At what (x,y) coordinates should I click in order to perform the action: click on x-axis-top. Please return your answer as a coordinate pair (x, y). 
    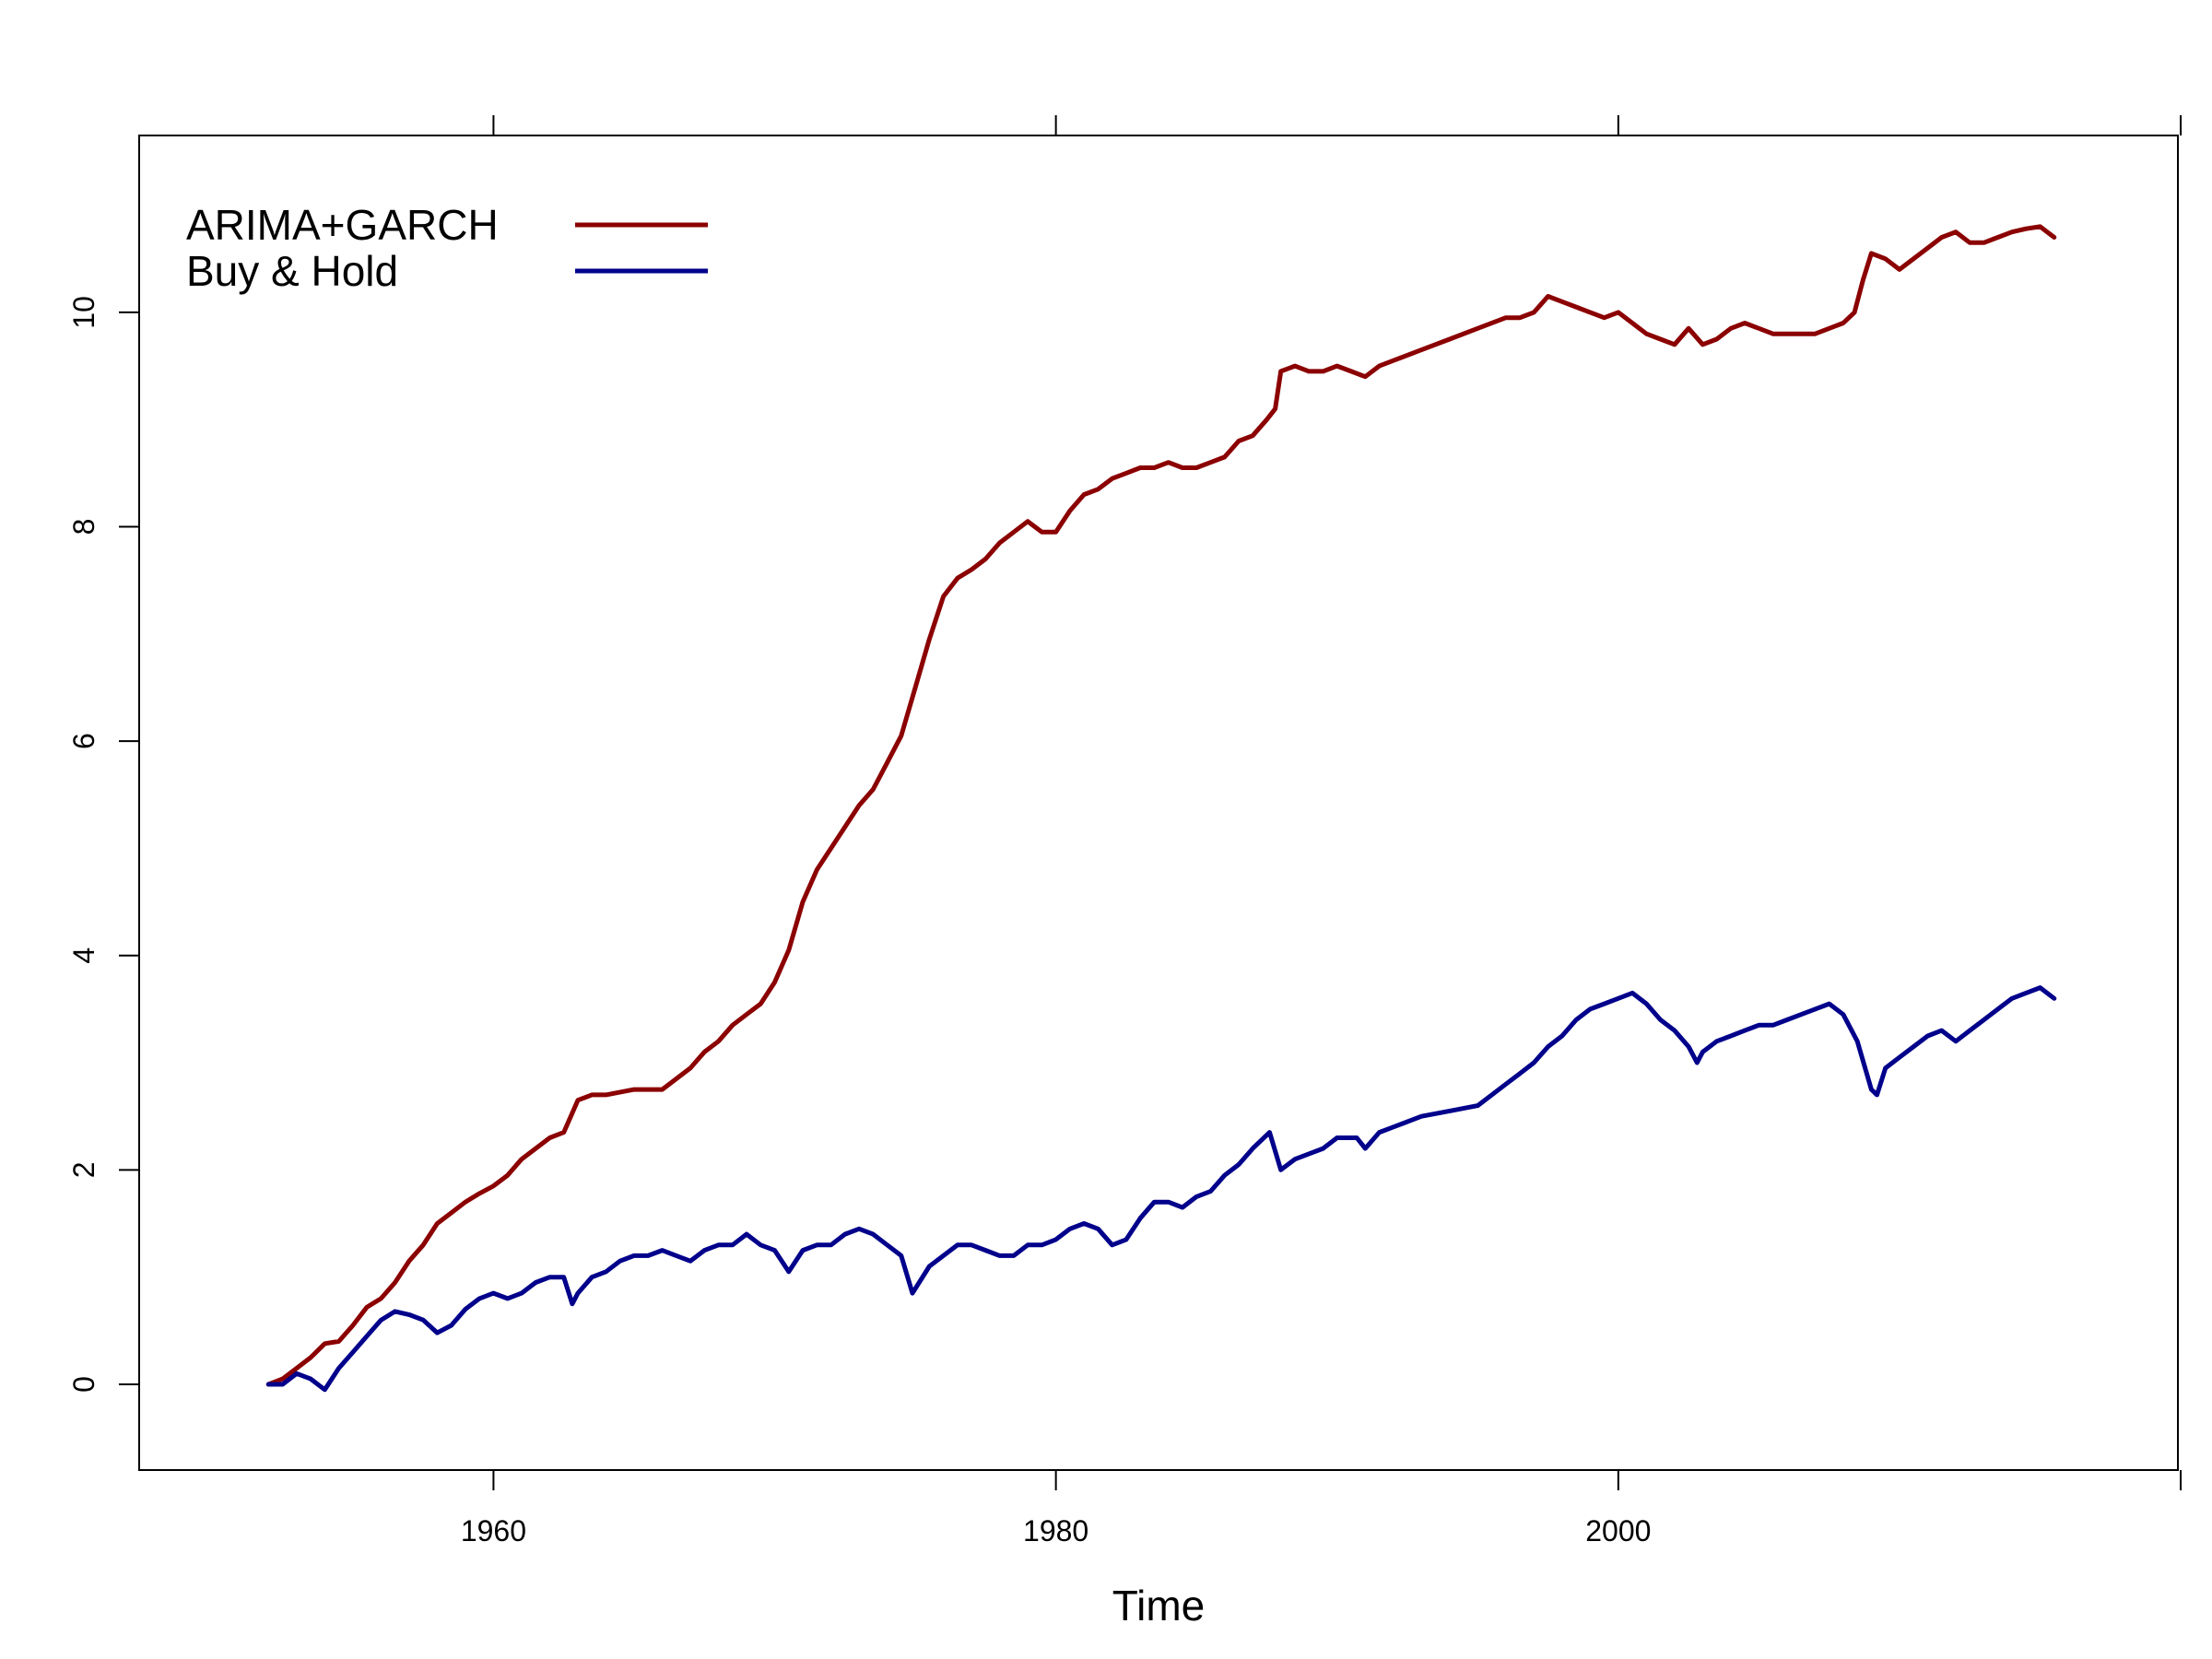
    Looking at the image, I should click on (1337, 125).